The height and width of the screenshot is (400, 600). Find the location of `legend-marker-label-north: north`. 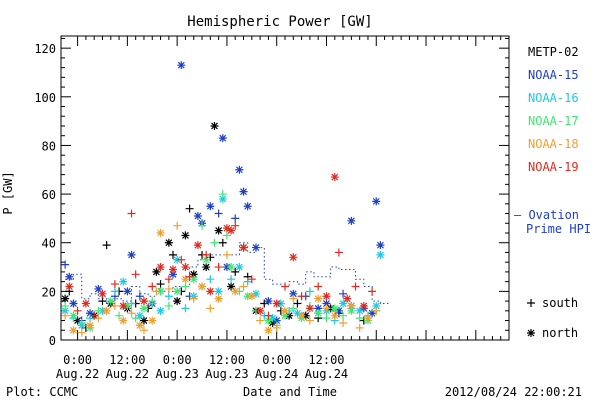

legend-marker-label-north: north is located at coordinates (560, 333).